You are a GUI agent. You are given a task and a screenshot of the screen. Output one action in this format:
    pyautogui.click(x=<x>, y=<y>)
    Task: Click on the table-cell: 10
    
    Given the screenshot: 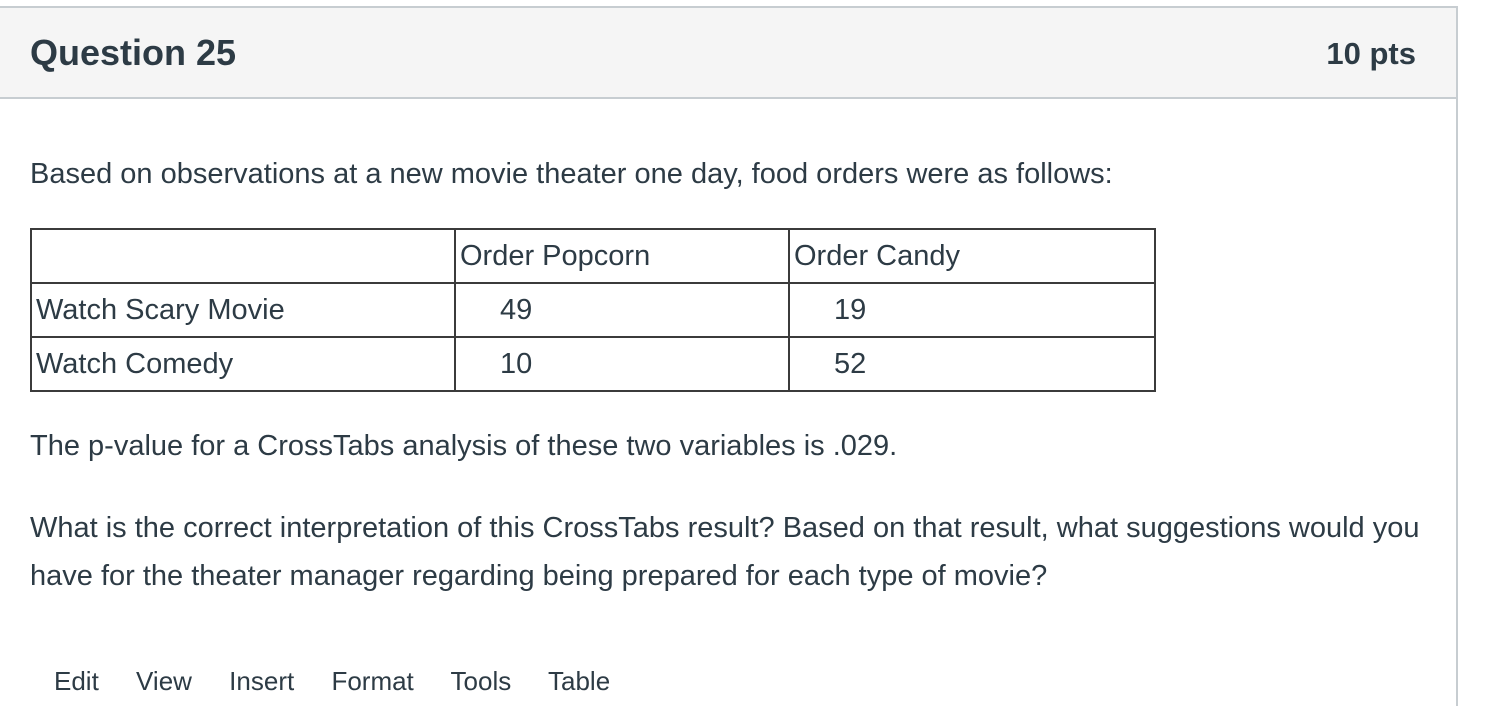 What is the action you would take?
    pyautogui.click(x=622, y=364)
    